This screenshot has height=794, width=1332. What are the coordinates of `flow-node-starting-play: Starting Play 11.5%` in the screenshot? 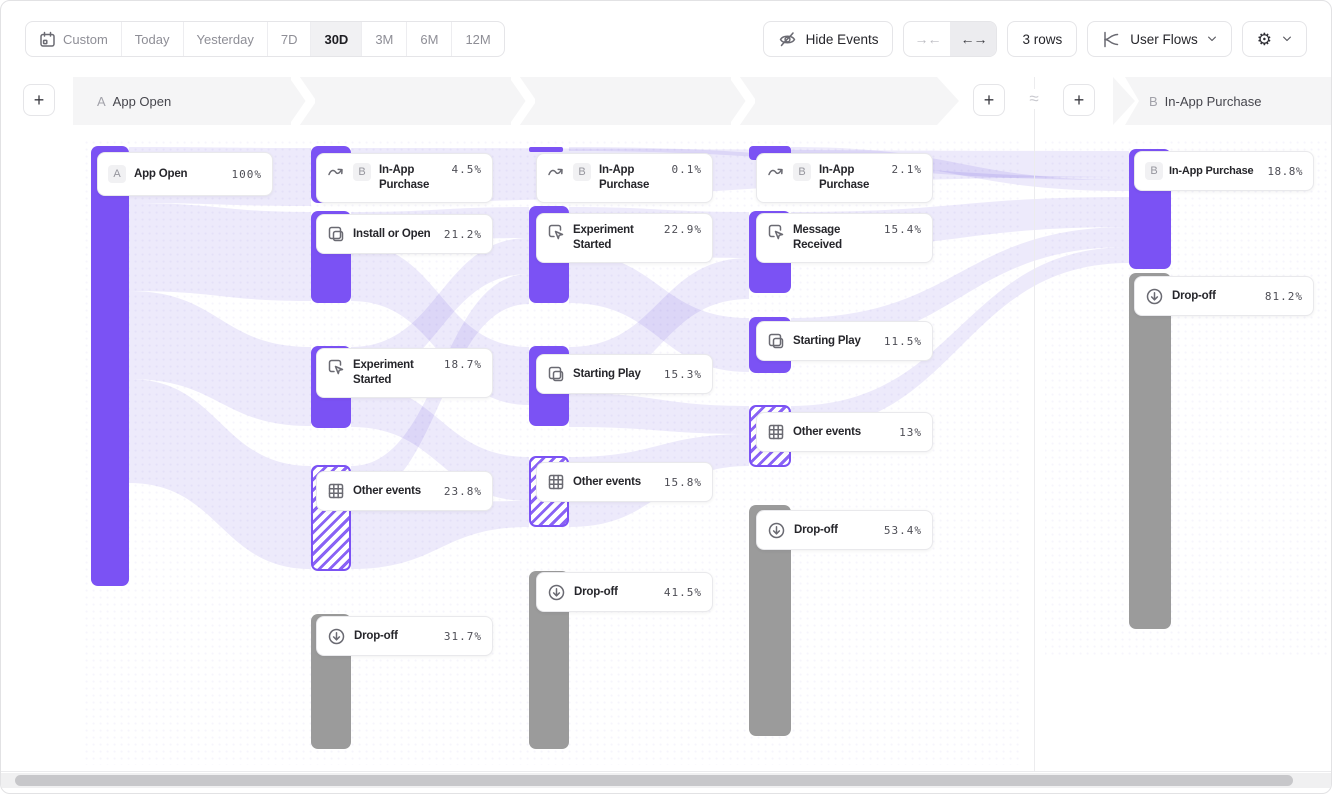 It's located at (844, 341).